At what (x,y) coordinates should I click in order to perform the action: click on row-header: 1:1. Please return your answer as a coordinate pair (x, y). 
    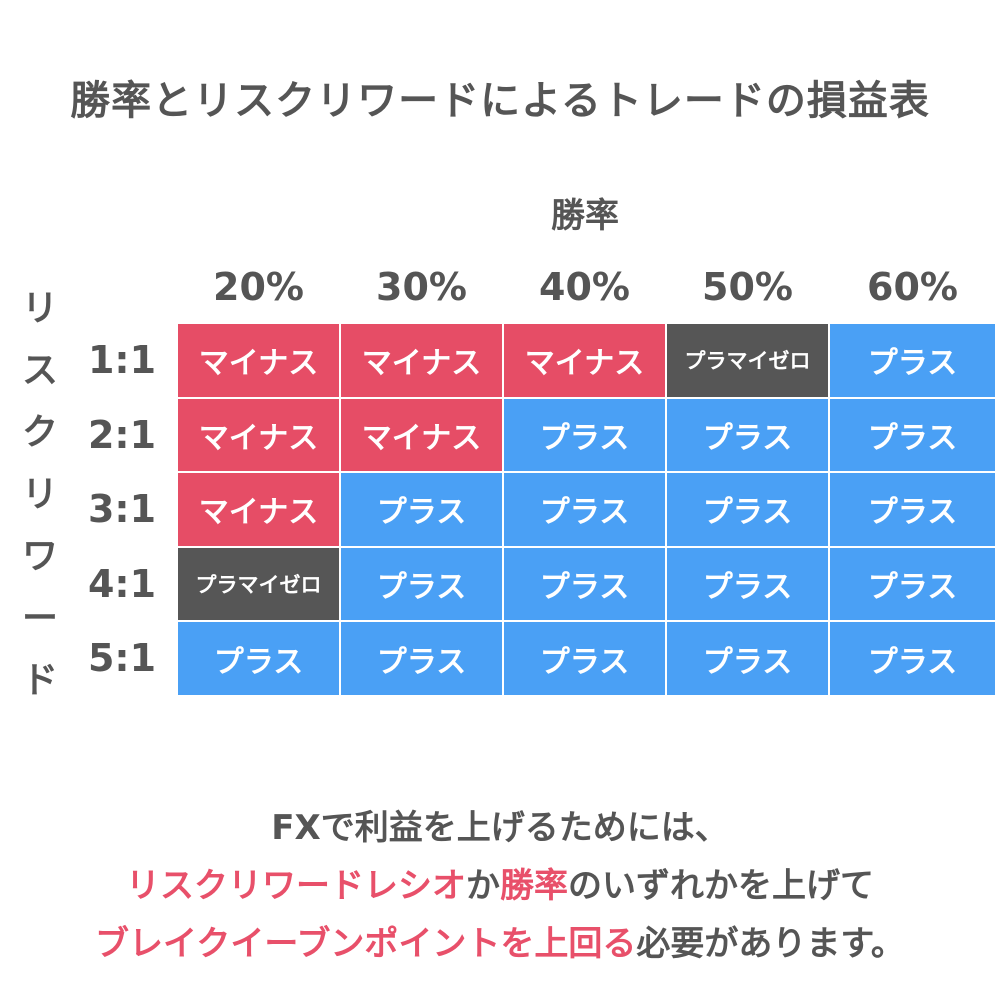
    Looking at the image, I should click on (122, 360).